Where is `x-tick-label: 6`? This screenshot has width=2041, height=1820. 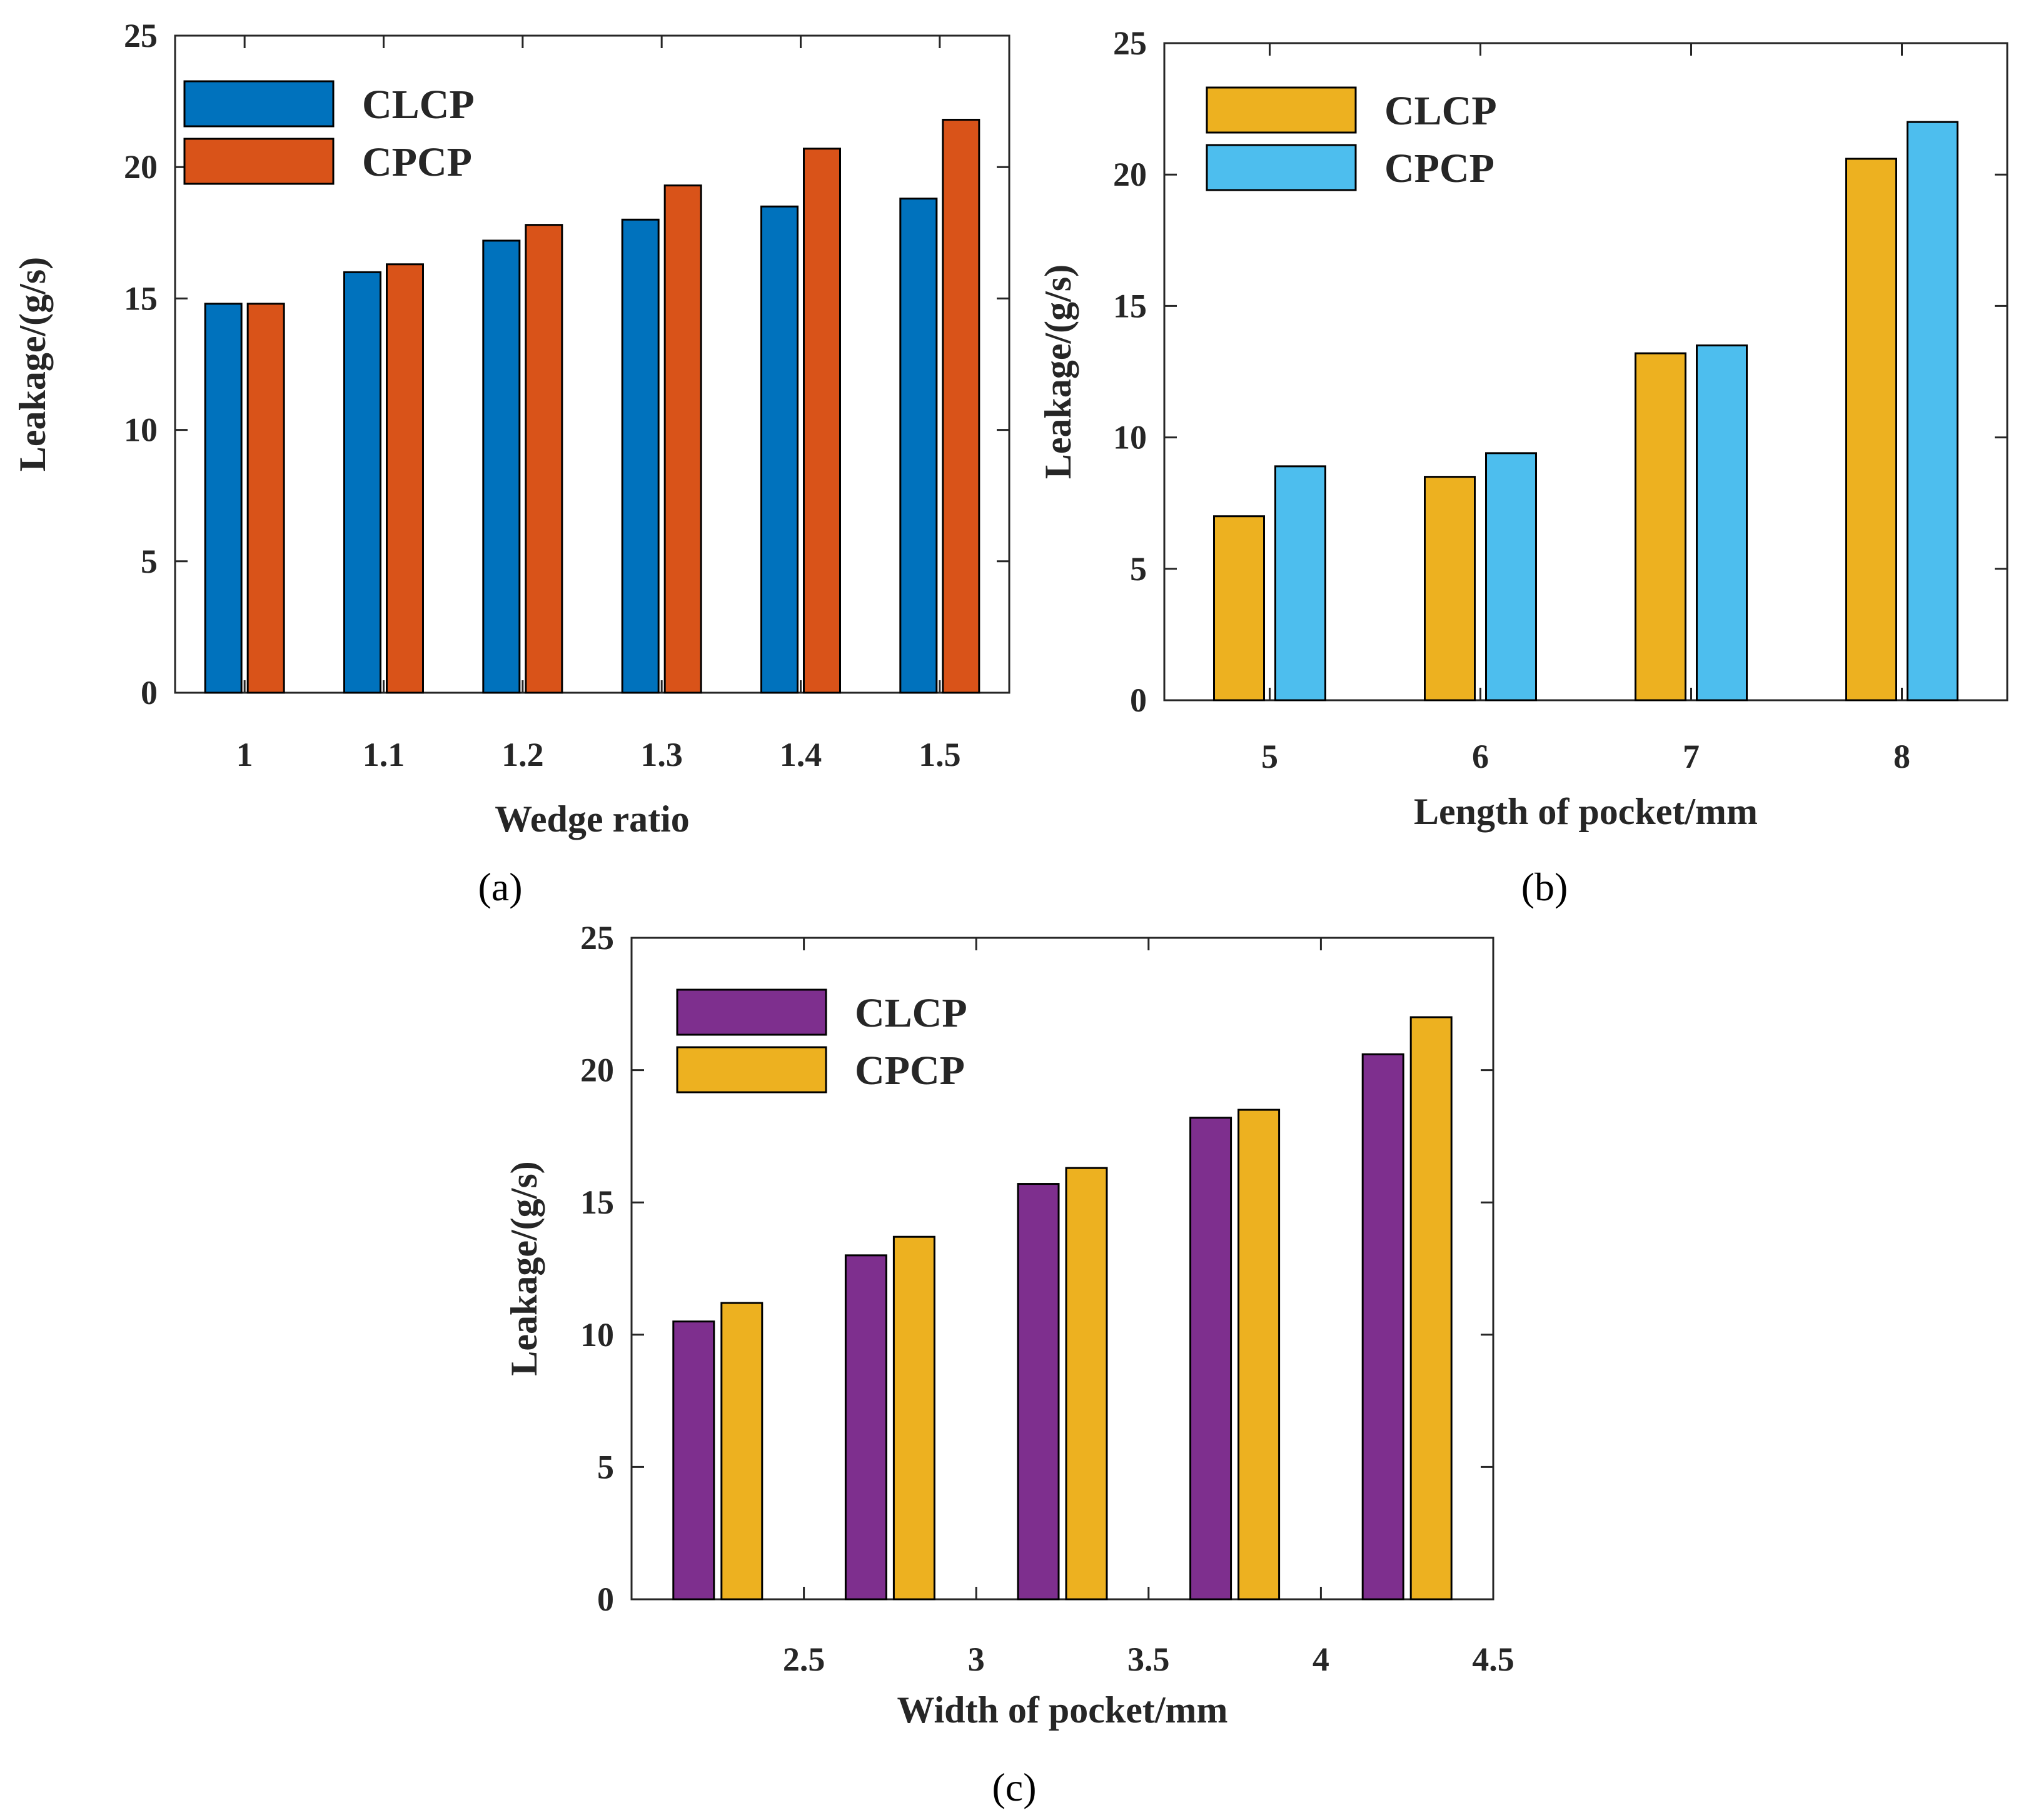
x-tick-label: 6 is located at coordinates (1481, 757).